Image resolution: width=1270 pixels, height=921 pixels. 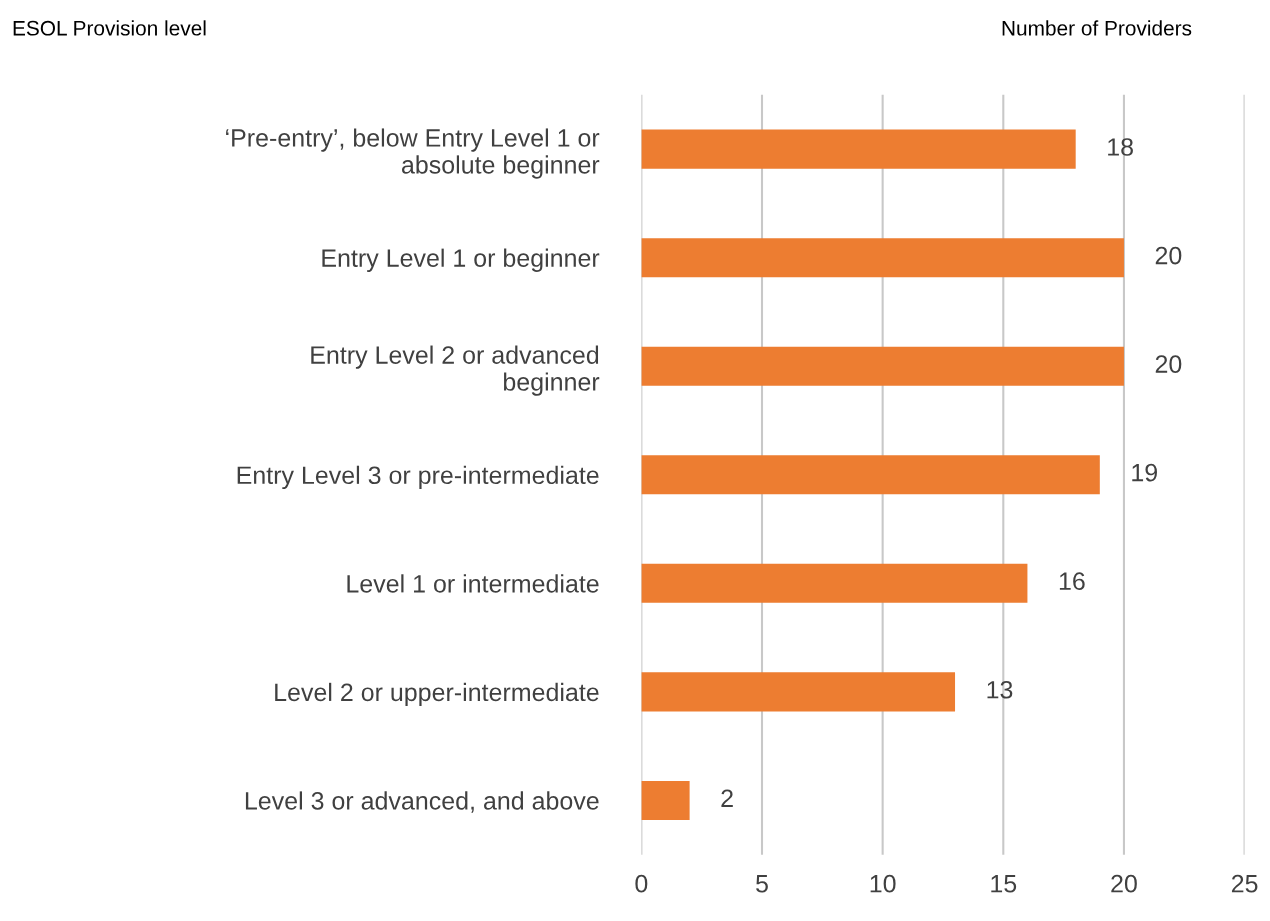 I want to click on y-axis-title: ESOL Provision level, so click(x=109, y=28).